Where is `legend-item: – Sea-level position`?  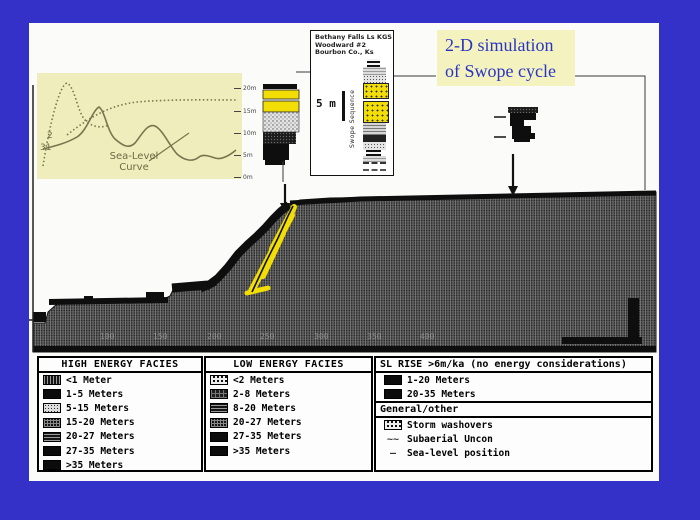 legend-item: – Sea-level position is located at coordinates (513, 454).